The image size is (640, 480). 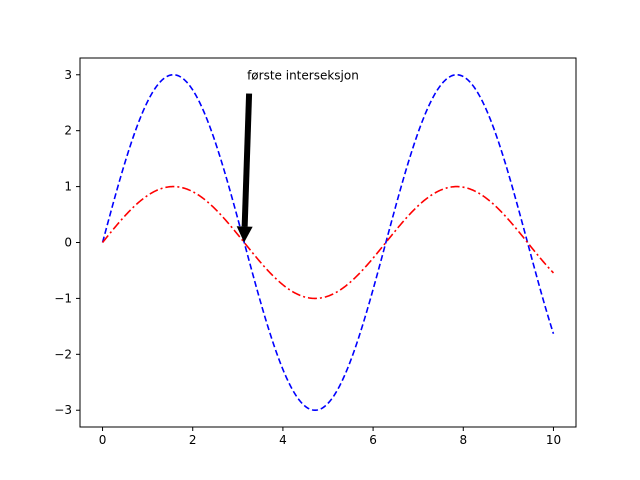 What do you see at coordinates (193, 440) in the screenshot?
I see `x-tick-label: 2` at bounding box center [193, 440].